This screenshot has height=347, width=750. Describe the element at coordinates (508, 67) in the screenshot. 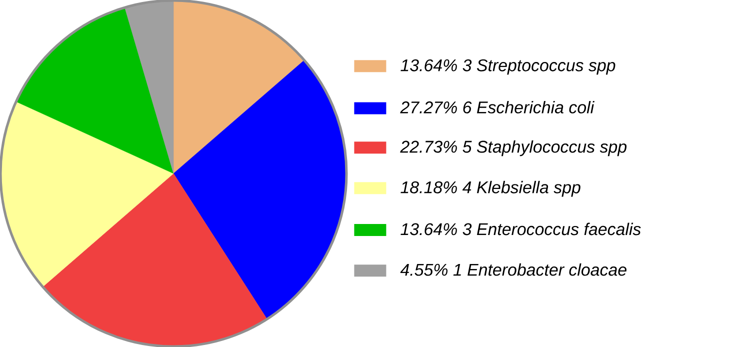

I see `legend-label: 13.64% 3 Streptococcus spp` at that location.